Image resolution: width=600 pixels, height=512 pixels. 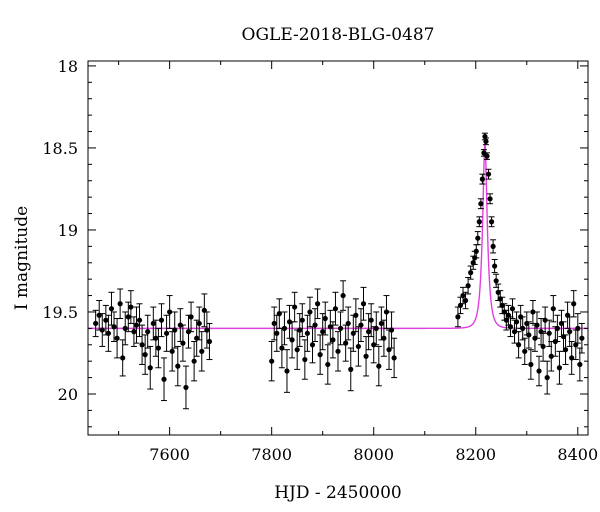 What do you see at coordinates (475, 454) in the screenshot?
I see `x-tick-label: 8200` at bounding box center [475, 454].